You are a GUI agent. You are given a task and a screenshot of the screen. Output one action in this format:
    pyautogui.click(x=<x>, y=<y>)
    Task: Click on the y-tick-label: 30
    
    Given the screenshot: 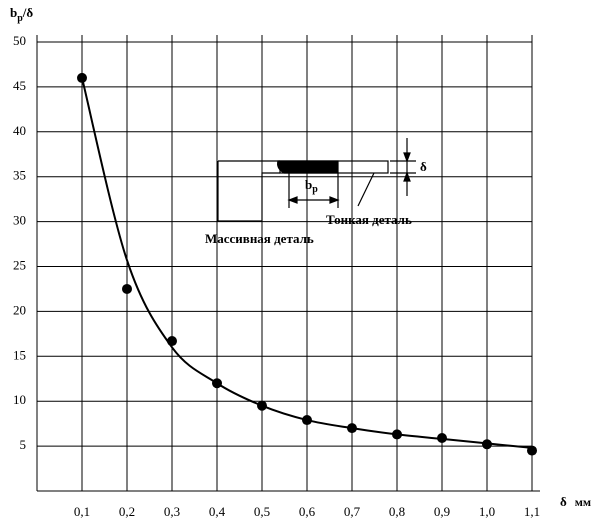 What is the action you would take?
    pyautogui.click(x=19, y=220)
    